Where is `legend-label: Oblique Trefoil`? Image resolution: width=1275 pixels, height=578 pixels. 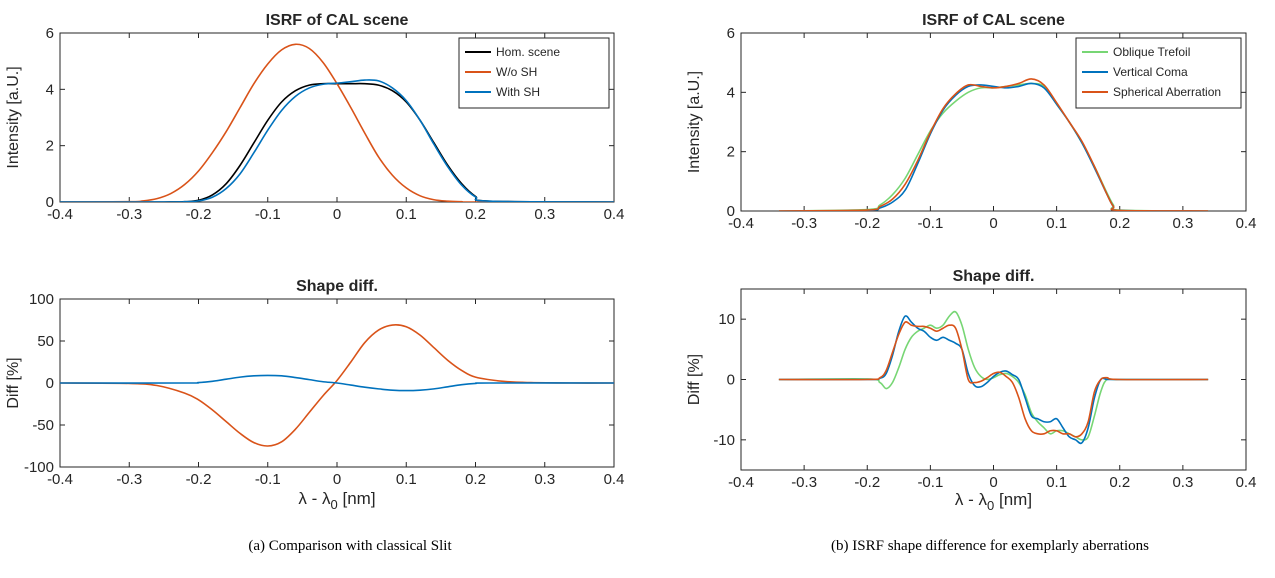
legend-label: Oblique Trefoil is located at coordinates (1151, 52).